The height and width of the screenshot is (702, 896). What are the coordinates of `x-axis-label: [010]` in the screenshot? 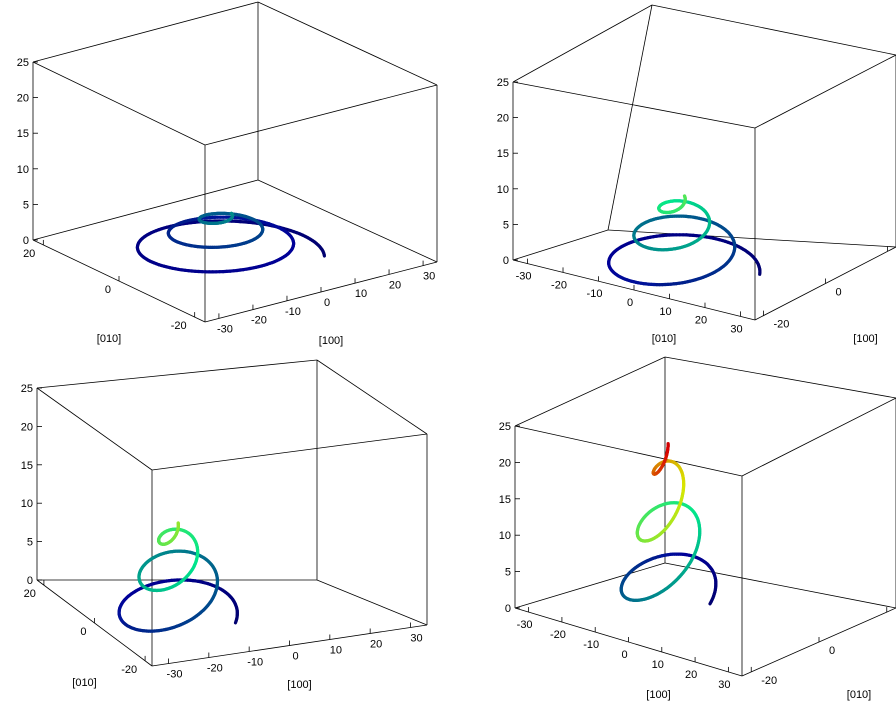 It's located at (664, 339).